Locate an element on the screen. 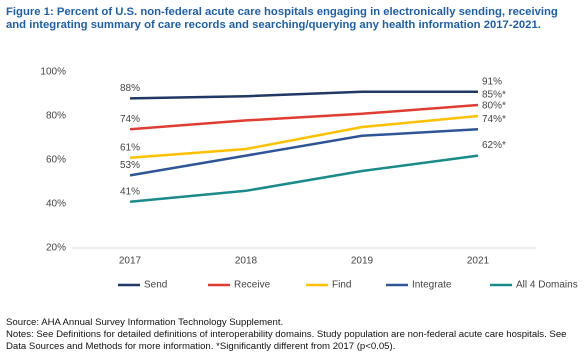  data-label: 80%* is located at coordinates (494, 106).